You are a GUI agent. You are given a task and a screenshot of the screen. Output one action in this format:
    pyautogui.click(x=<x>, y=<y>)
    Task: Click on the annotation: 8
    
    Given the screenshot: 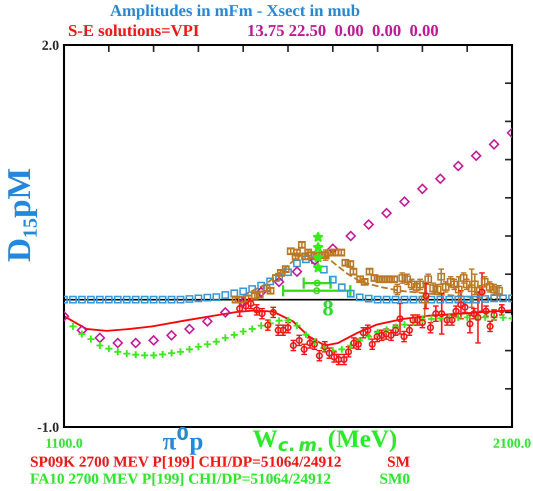 What is the action you would take?
    pyautogui.click(x=328, y=308)
    